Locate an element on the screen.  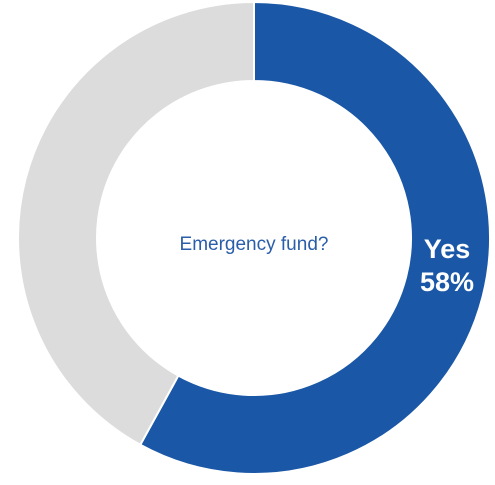
slice-value-yes: 58% is located at coordinates (447, 282).